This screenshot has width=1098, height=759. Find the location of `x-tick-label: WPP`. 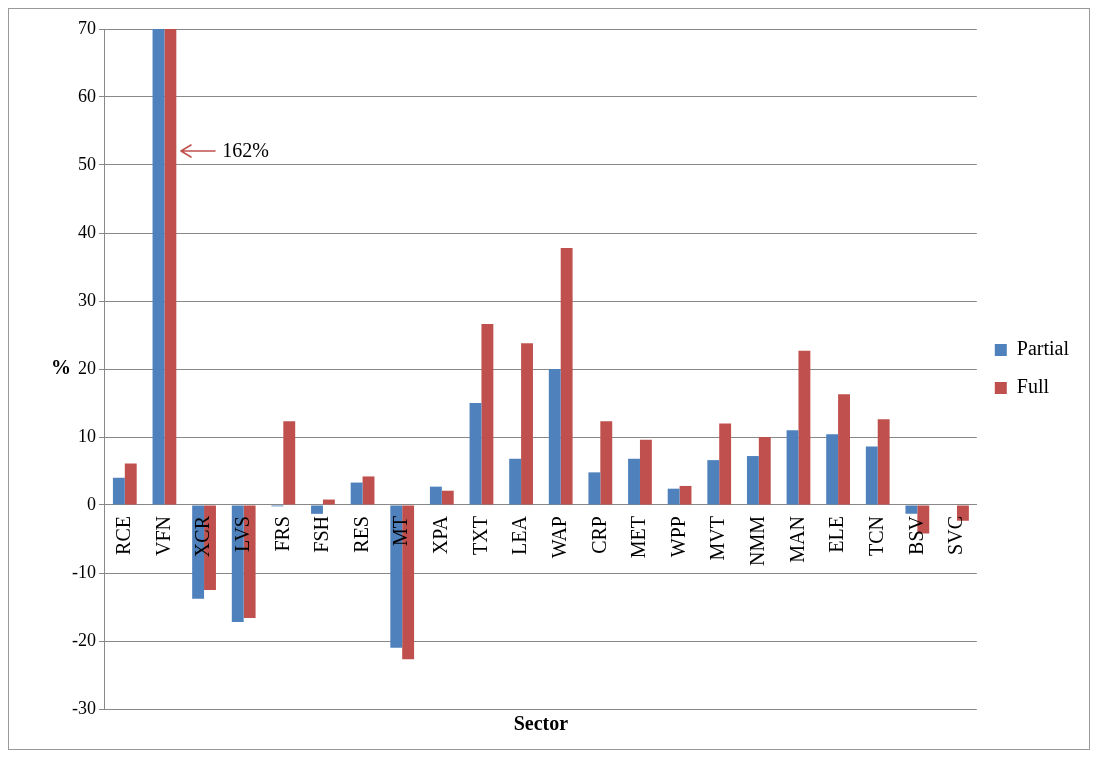

x-tick-label: WPP is located at coordinates (677, 537).